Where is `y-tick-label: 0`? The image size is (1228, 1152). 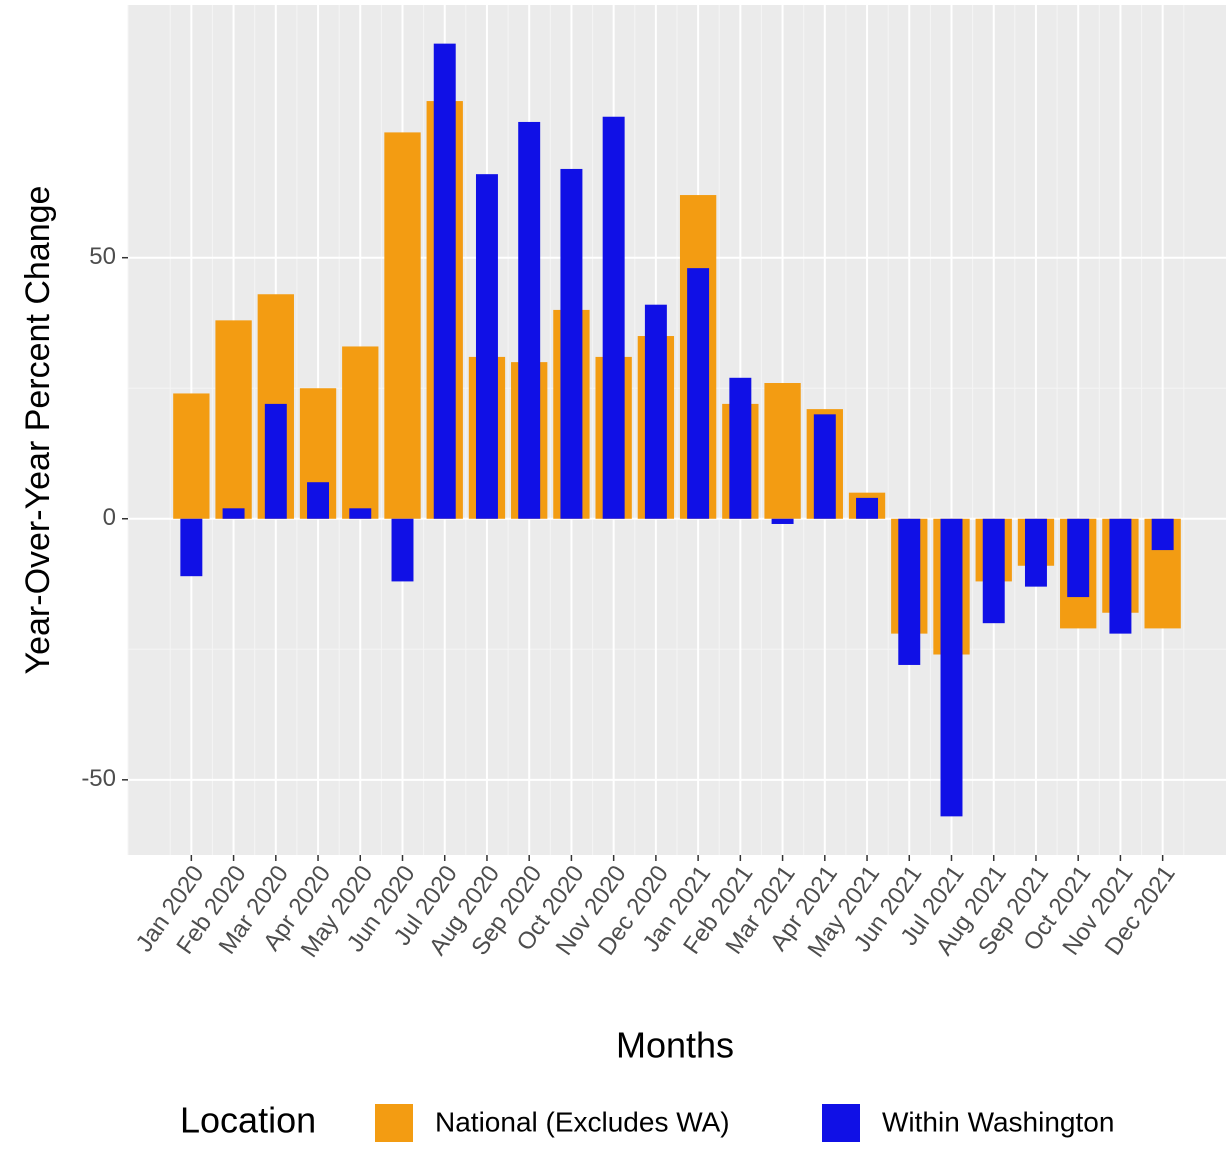 y-tick-label: 0 is located at coordinates (109, 517).